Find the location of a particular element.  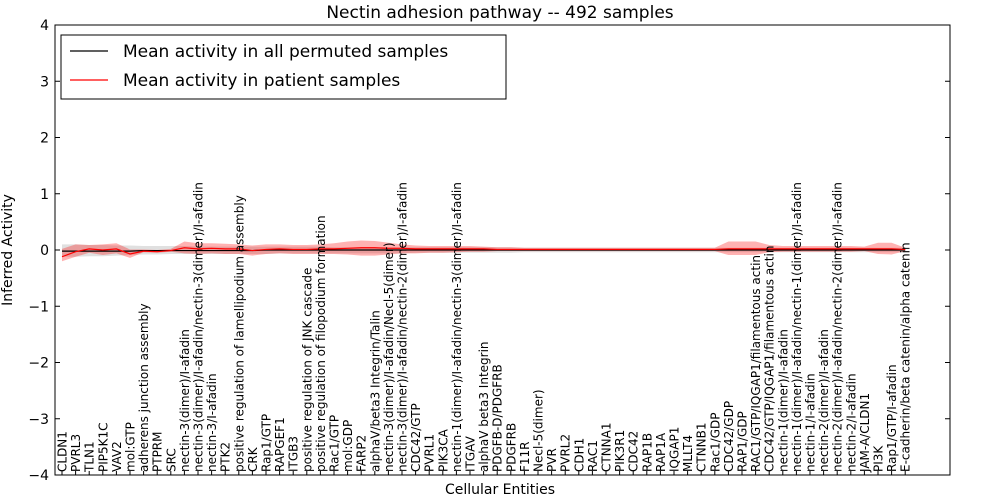

x-tick-label: E-cadherin/beta catenin/alpha catenin is located at coordinates (906, 357).